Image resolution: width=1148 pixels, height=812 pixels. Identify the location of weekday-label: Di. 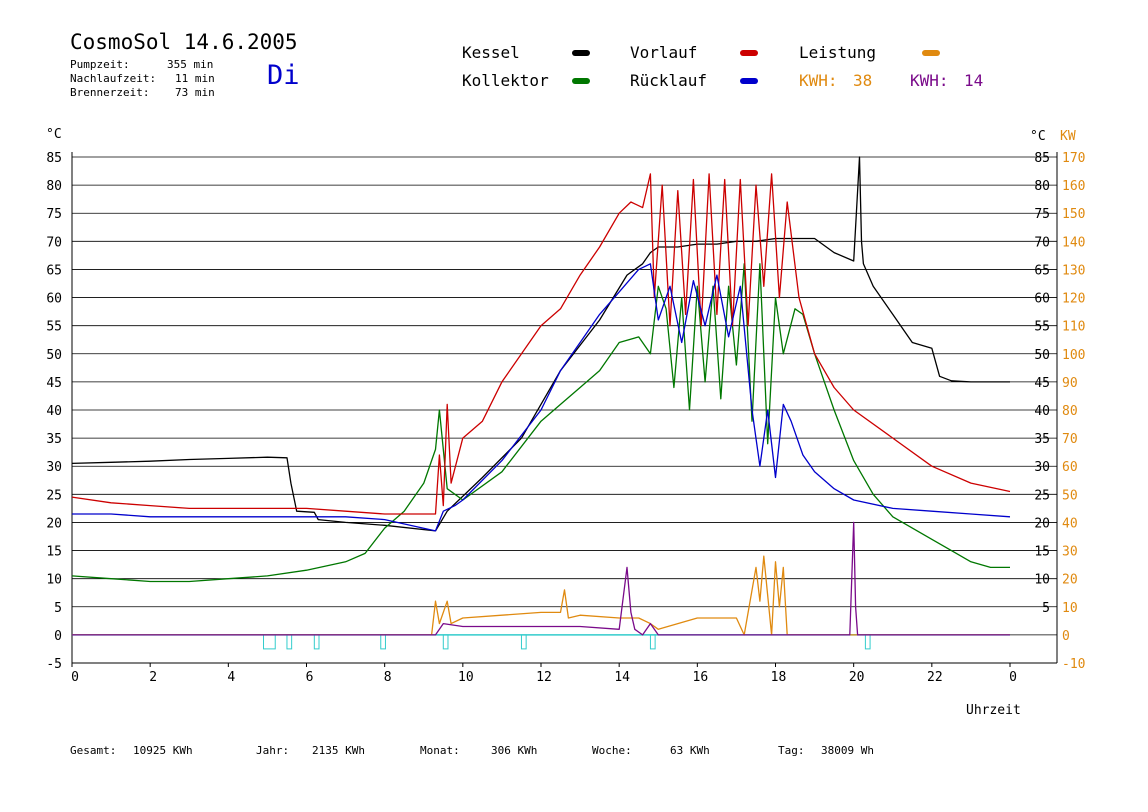
(283, 75).